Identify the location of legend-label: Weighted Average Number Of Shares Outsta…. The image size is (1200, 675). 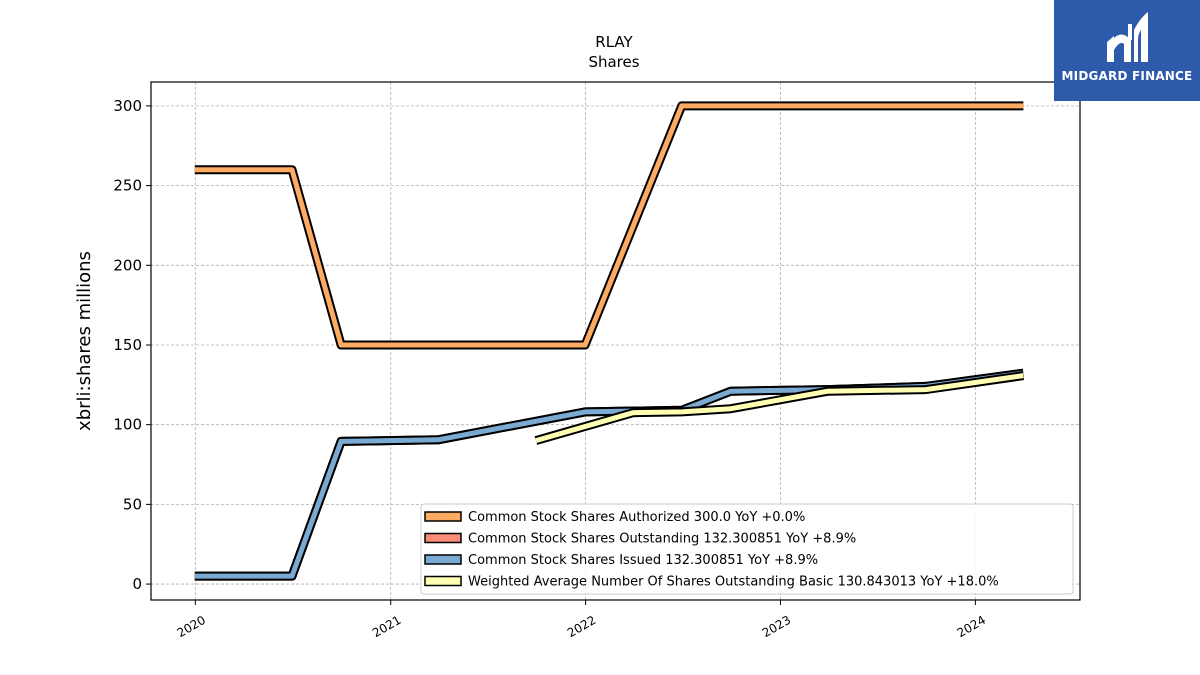
(733, 582).